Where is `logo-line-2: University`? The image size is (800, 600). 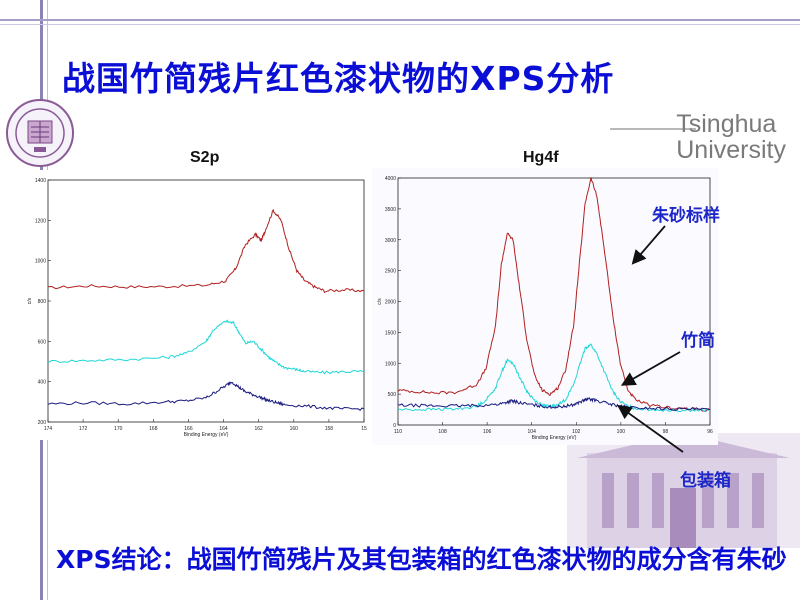 logo-line-2: University is located at coordinates (731, 150).